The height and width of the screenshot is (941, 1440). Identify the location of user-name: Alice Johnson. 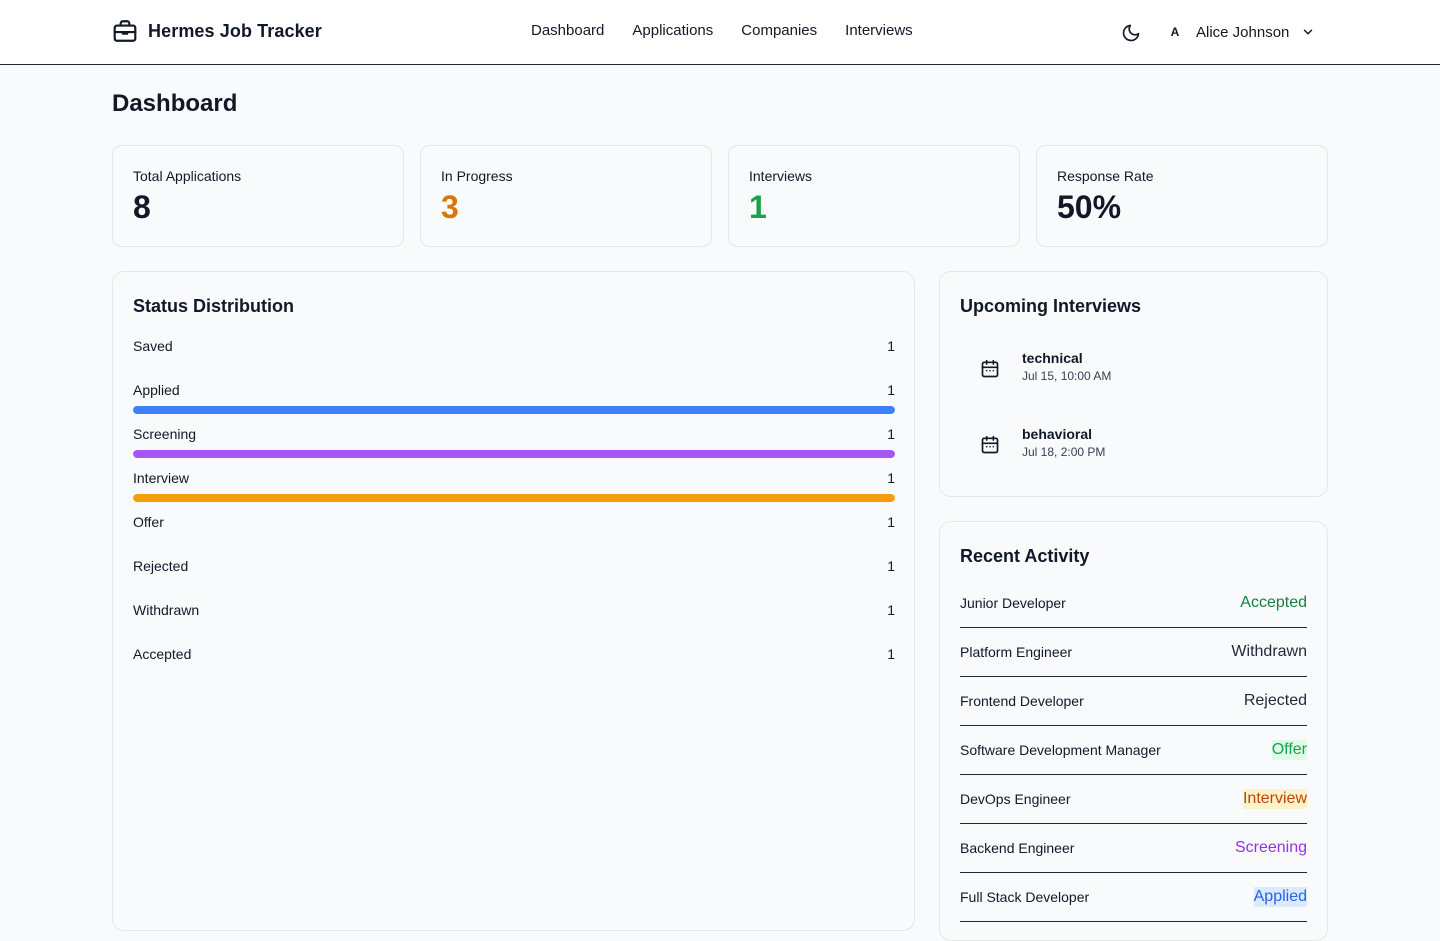
(1243, 32).